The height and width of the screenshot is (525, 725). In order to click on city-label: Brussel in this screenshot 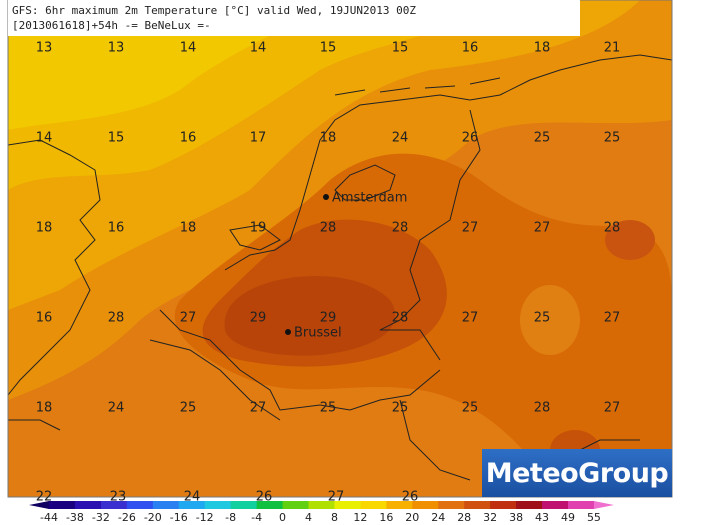, I will do `click(318, 333)`.